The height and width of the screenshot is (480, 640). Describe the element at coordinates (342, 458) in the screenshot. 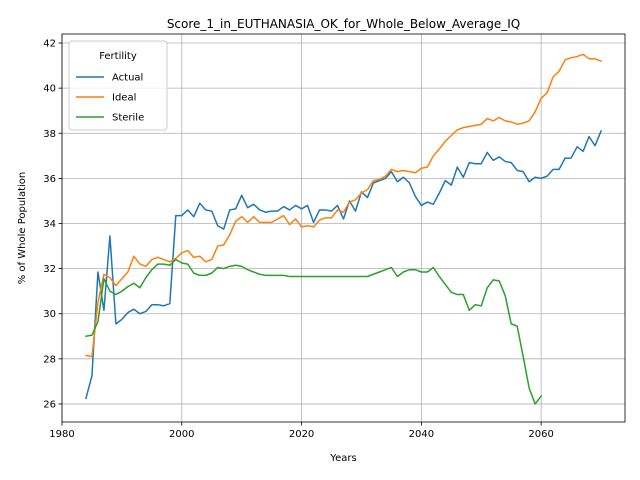

I see `x-axis-label: Years` at that location.